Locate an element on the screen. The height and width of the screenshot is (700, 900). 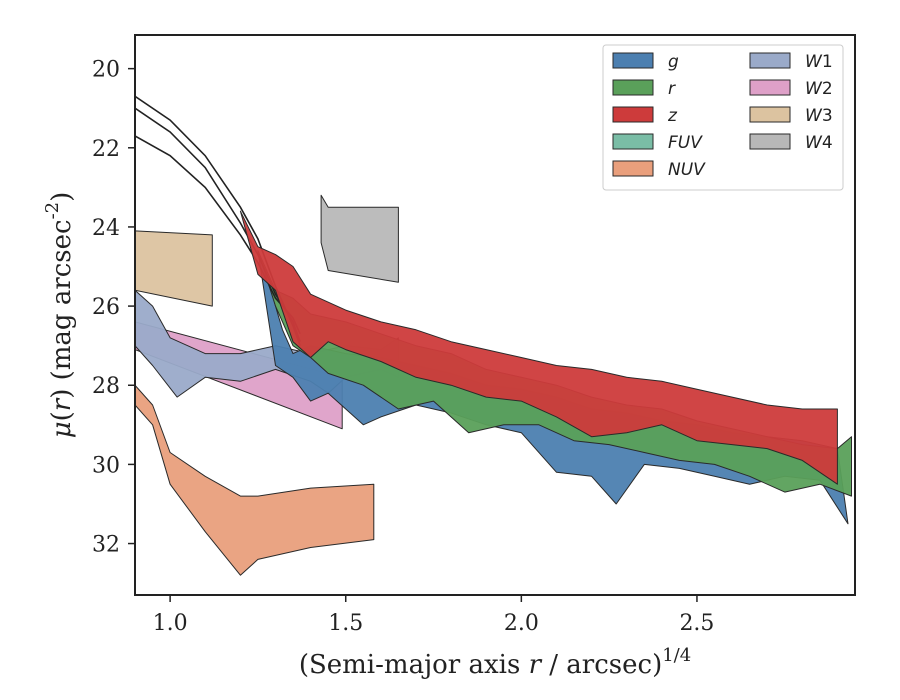
legend-label-fuv: FUV is located at coordinates (685, 143).